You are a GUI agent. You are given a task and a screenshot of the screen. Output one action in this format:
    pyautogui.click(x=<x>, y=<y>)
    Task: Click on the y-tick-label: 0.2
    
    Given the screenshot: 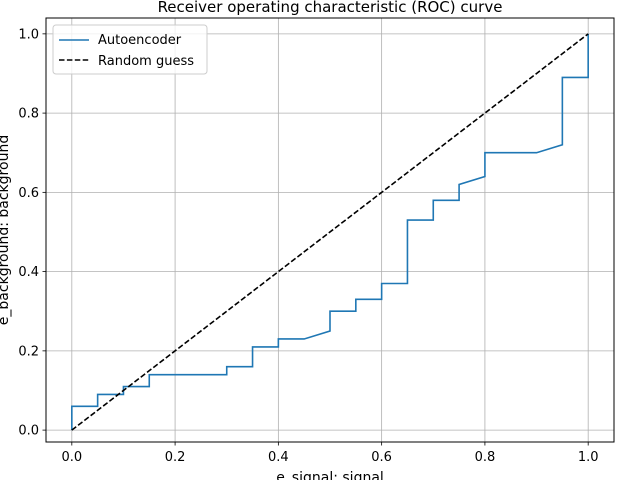 What is the action you would take?
    pyautogui.click(x=28, y=351)
    